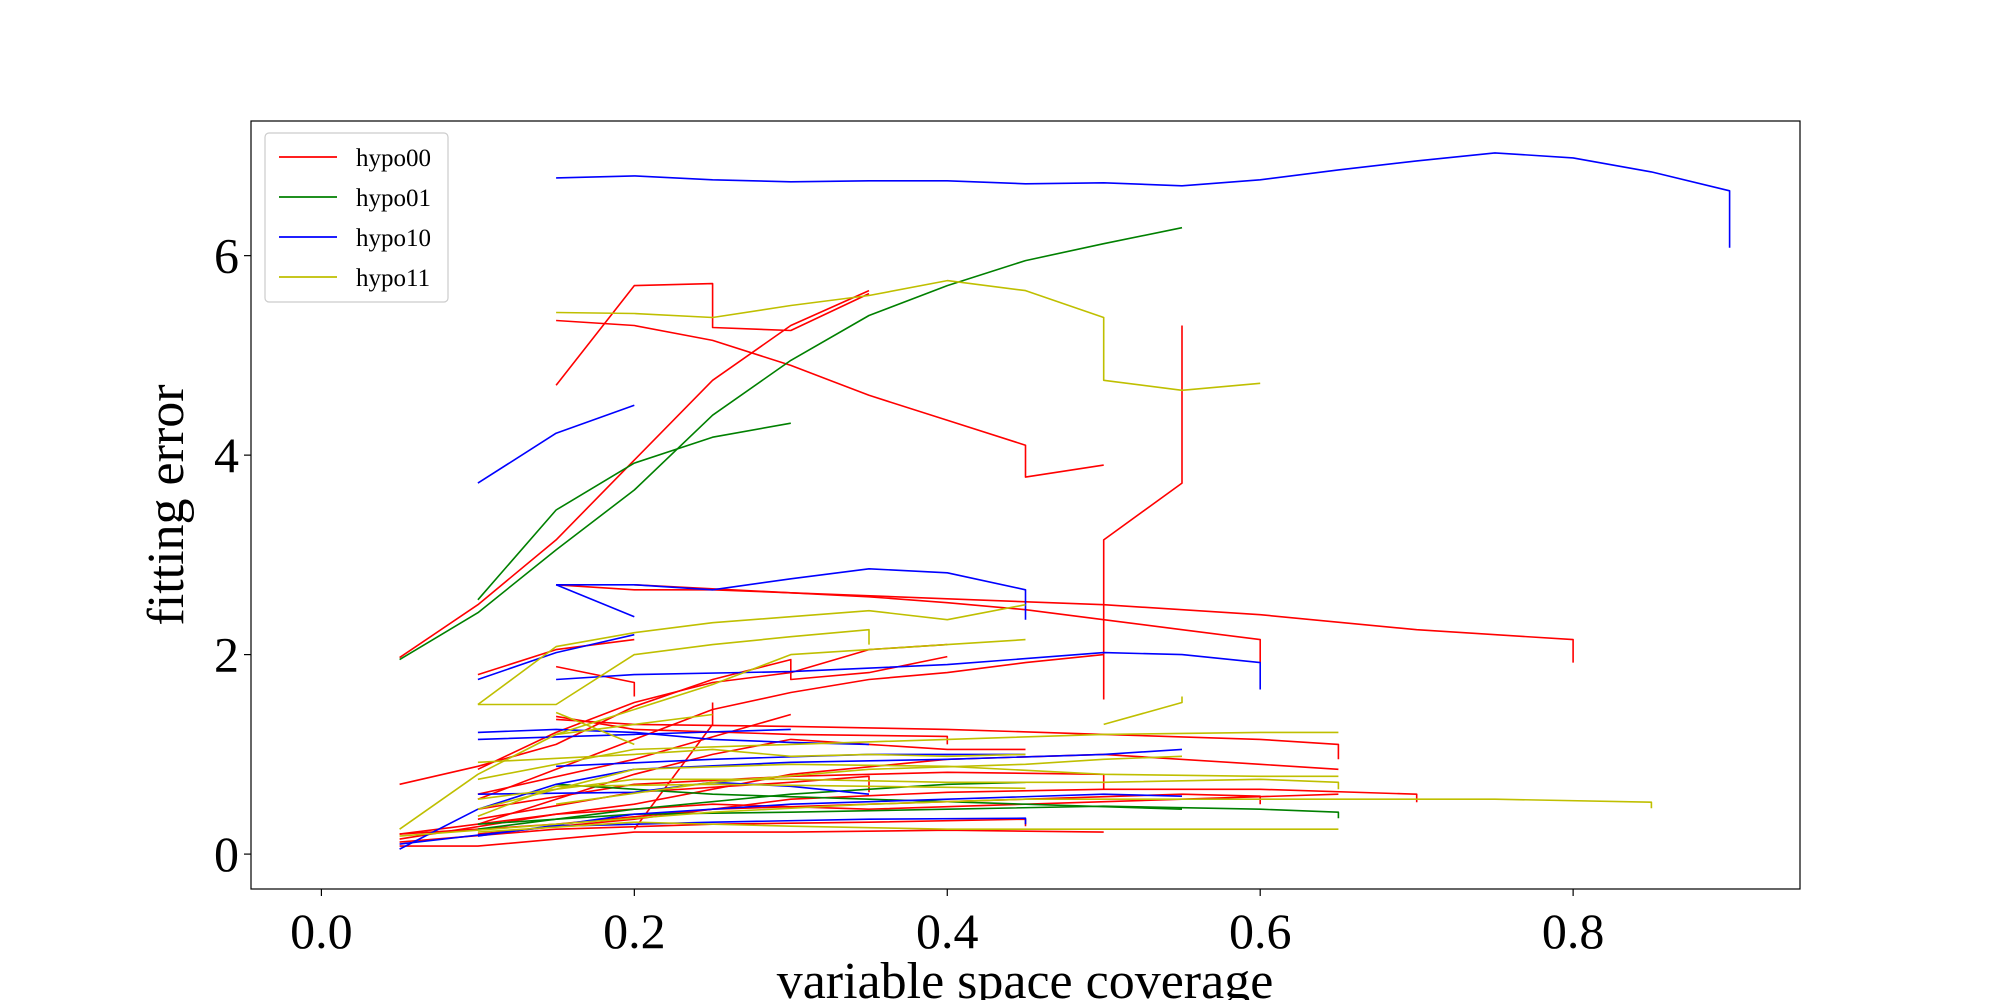 The width and height of the screenshot is (2000, 1000). I want to click on legend-frame, so click(356, 217).